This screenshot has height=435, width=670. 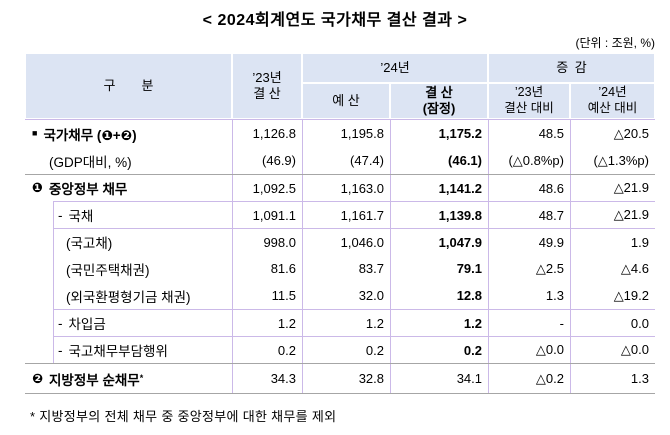 I want to click on table-row: (국민주택채권) 81.6 83.7 79.1 △2.5 △4.6, so click(x=340, y=268).